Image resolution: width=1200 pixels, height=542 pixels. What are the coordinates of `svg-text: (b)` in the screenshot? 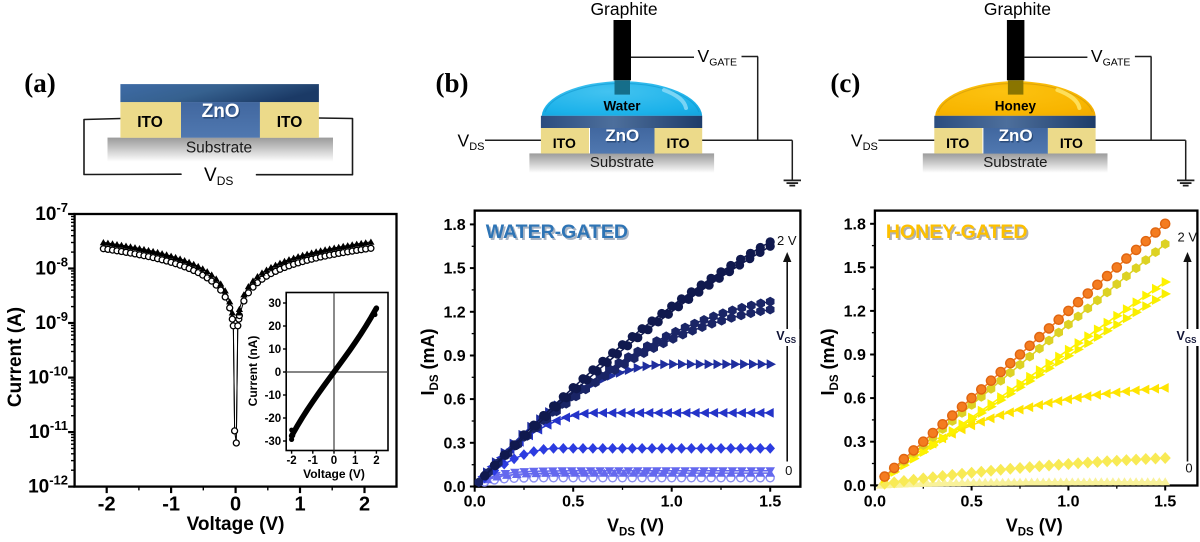 It's located at (452, 83).